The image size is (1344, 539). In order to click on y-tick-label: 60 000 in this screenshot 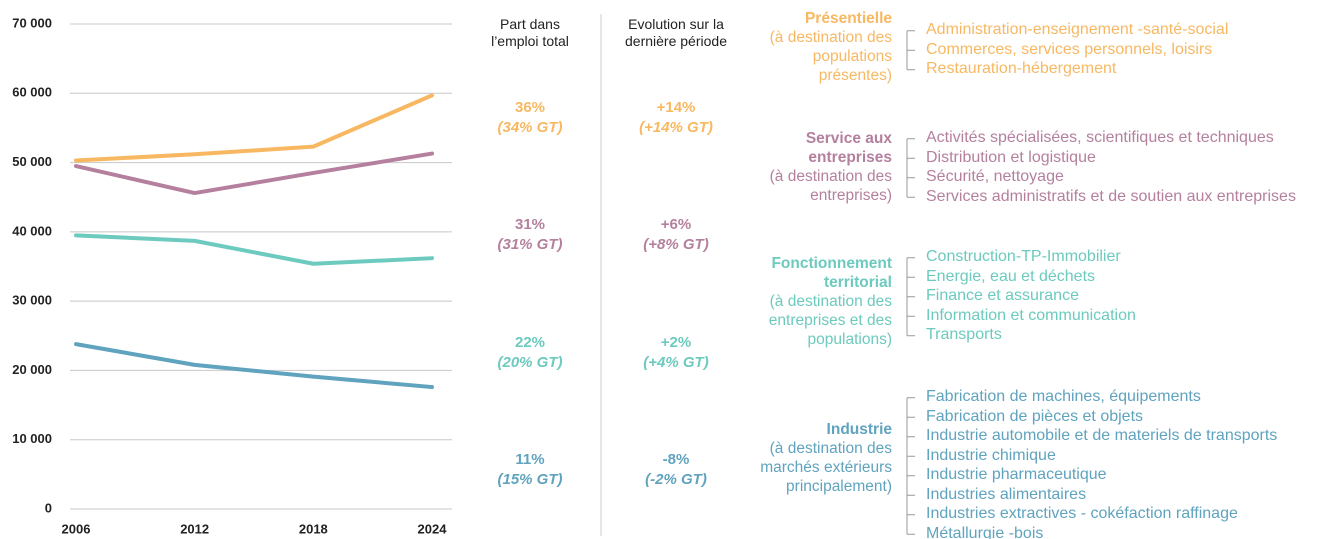, I will do `click(32, 92)`.